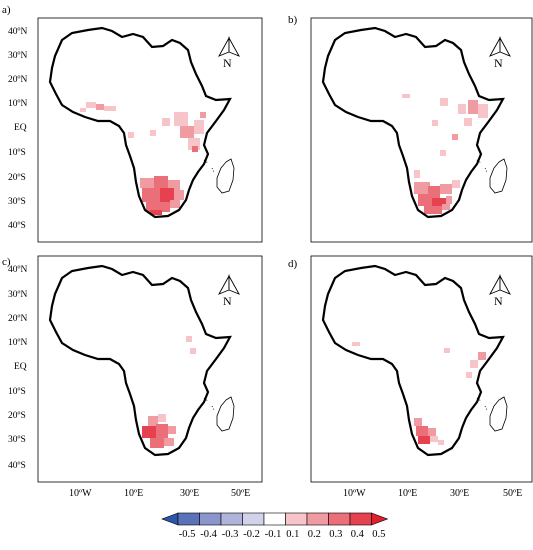 The width and height of the screenshot is (533, 550). What do you see at coordinates (230, 534) in the screenshot?
I see `colorbar-tick-label: -0.3` at bounding box center [230, 534].